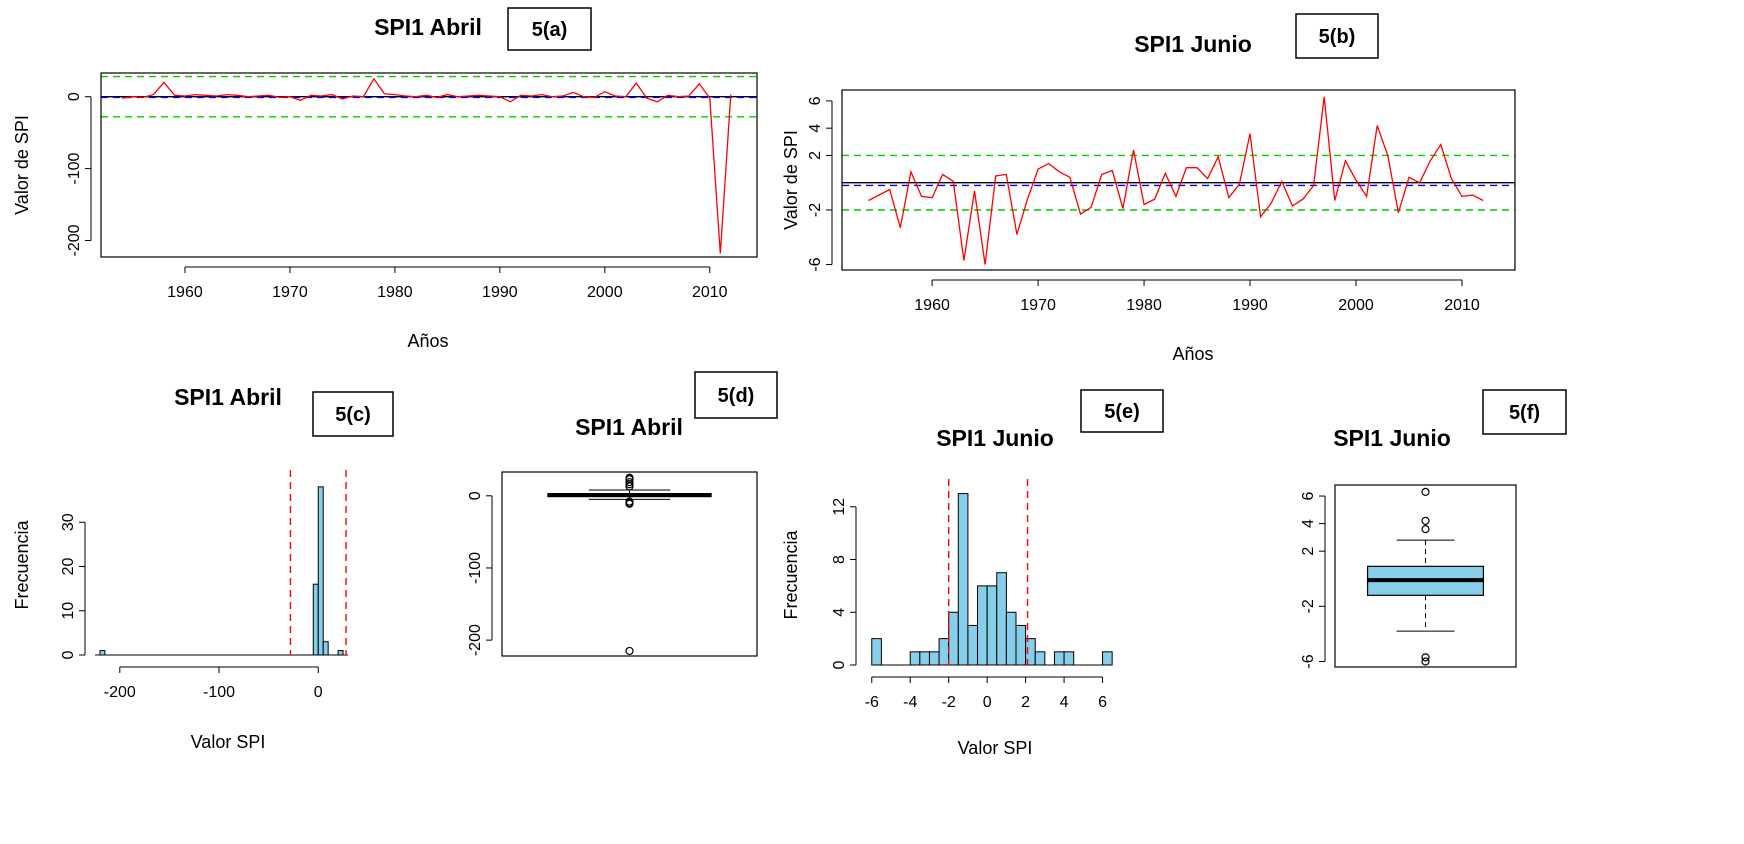 This screenshot has height=844, width=1744. What do you see at coordinates (1025, 702) in the screenshot?
I see `x-tick-label: 2` at bounding box center [1025, 702].